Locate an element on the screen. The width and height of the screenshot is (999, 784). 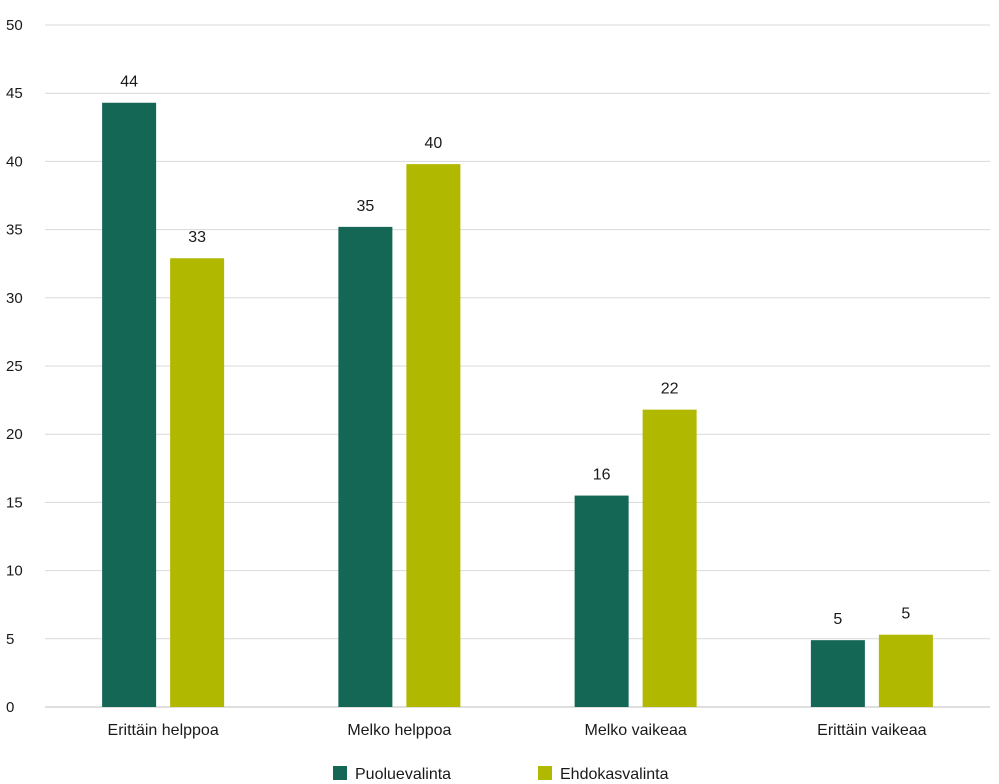
x-category-label: Melko helppoa is located at coordinates (399, 730).